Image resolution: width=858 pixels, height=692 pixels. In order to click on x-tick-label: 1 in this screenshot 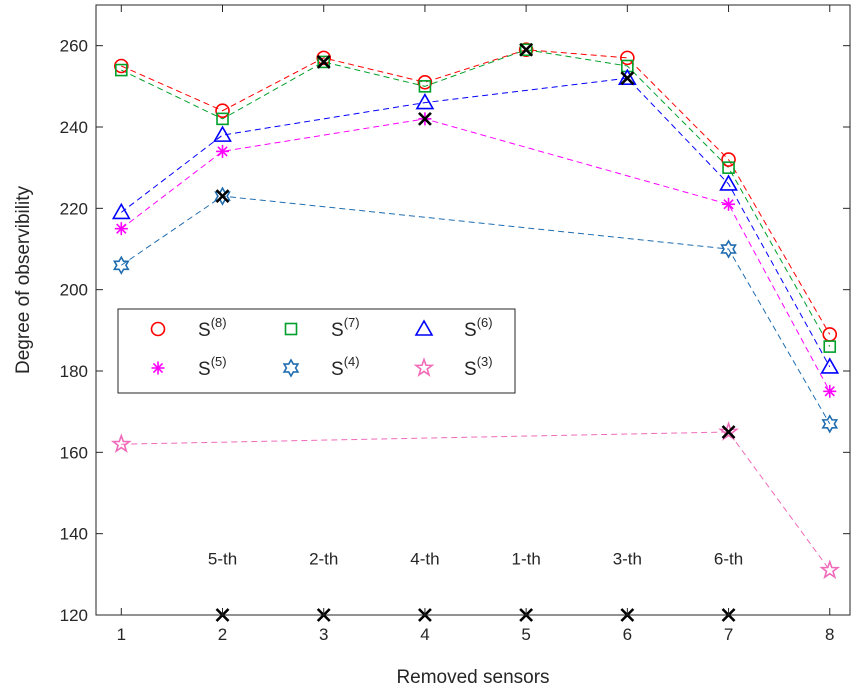, I will do `click(121, 634)`.